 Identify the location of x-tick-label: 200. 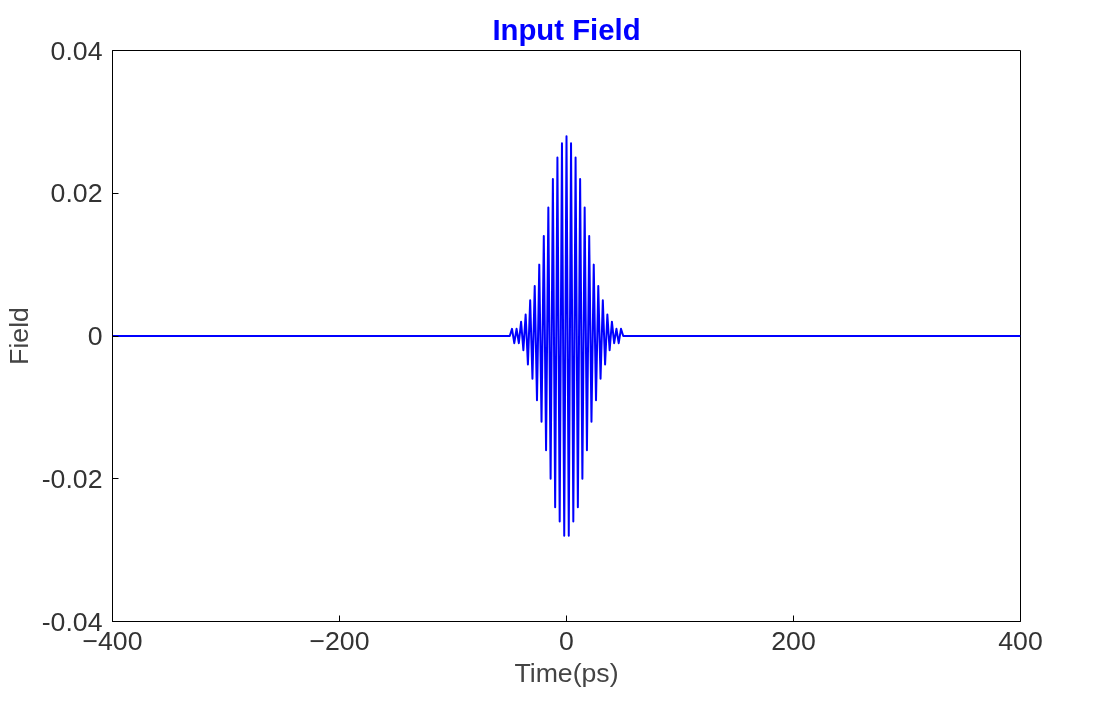
(793, 640).